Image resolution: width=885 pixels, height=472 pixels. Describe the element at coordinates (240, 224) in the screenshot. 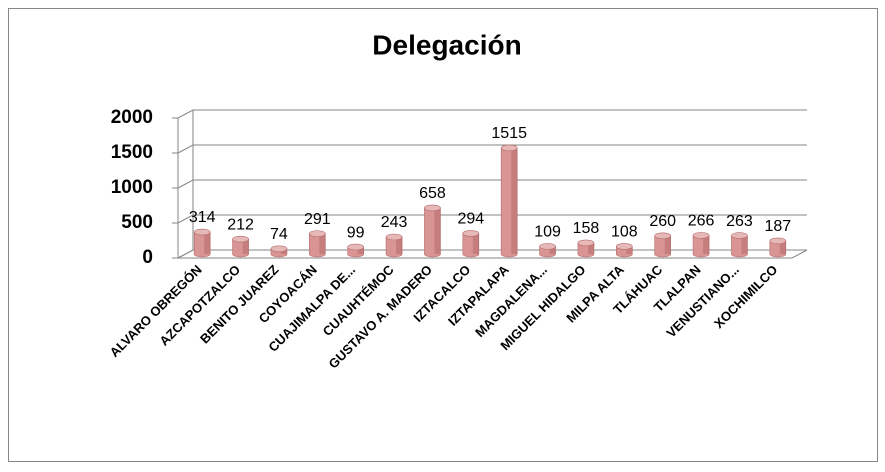

I see `value-label: 212` at that location.